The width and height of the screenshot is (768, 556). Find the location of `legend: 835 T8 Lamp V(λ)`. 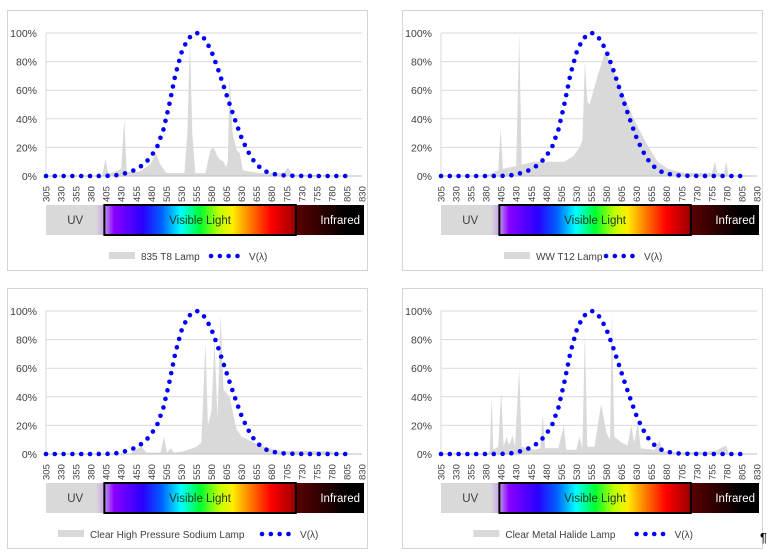

legend: 835 T8 Lamp V(λ) is located at coordinates (187, 257).